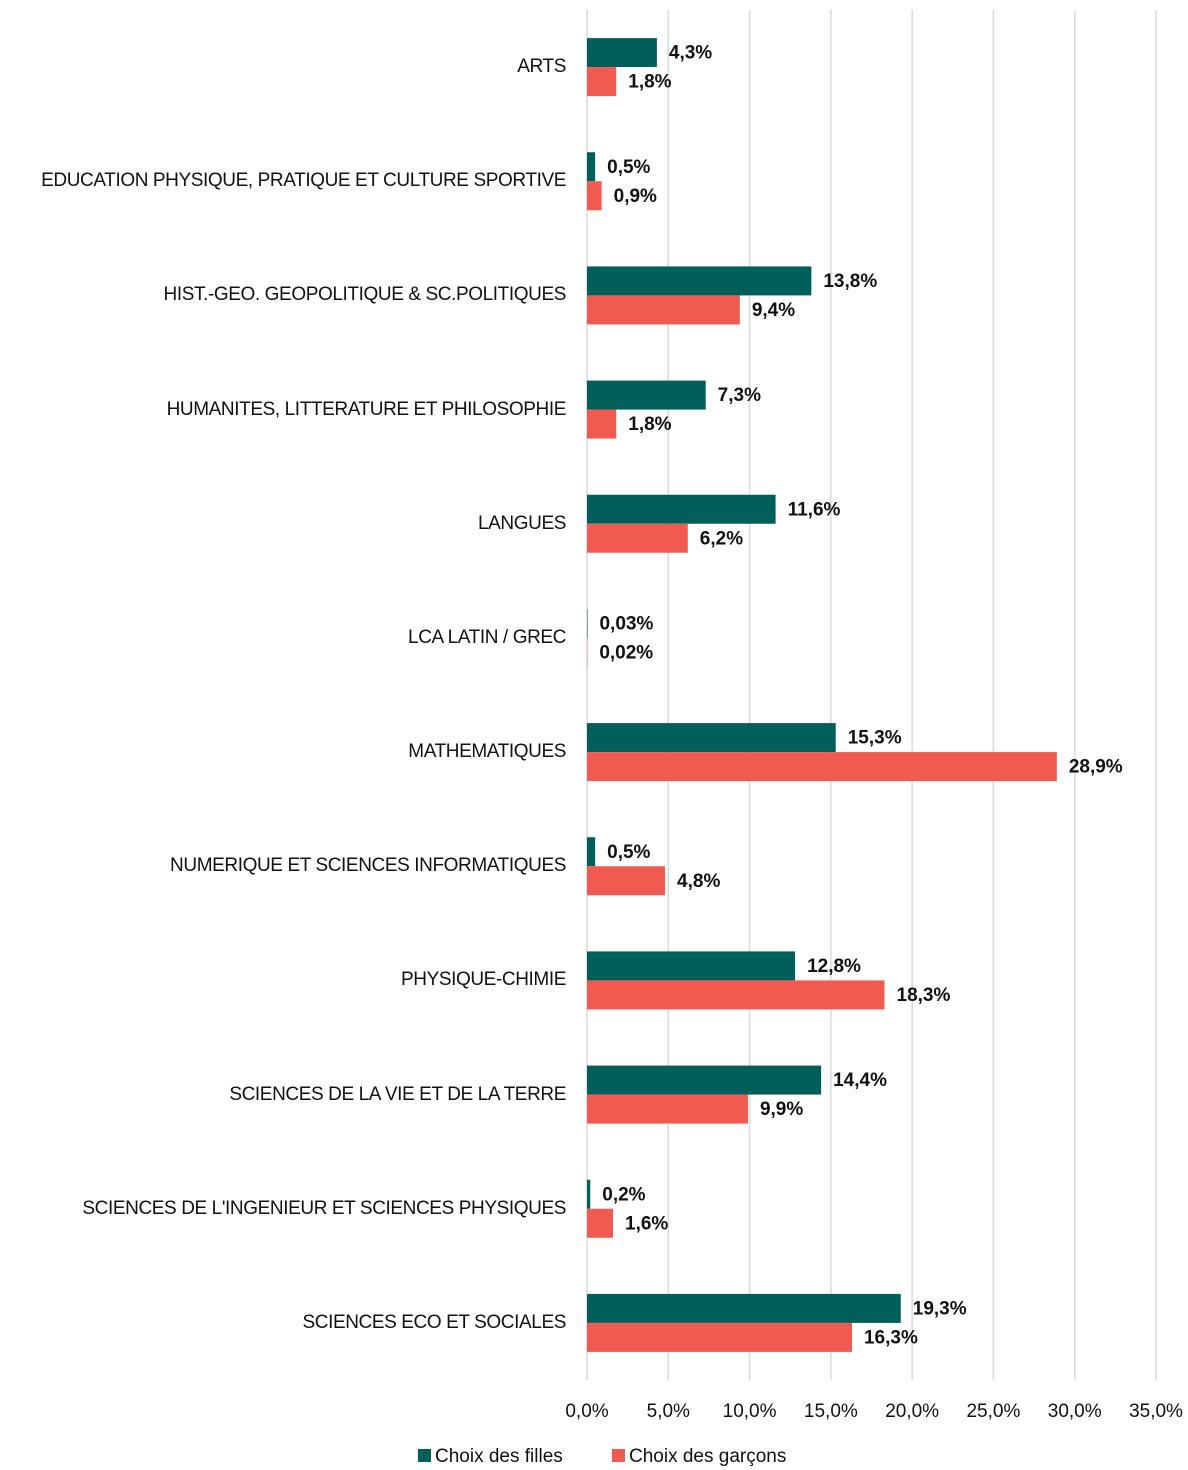 The image size is (1188, 1470). What do you see at coordinates (773, 310) in the screenshot?
I see `value-label: 9,4%` at bounding box center [773, 310].